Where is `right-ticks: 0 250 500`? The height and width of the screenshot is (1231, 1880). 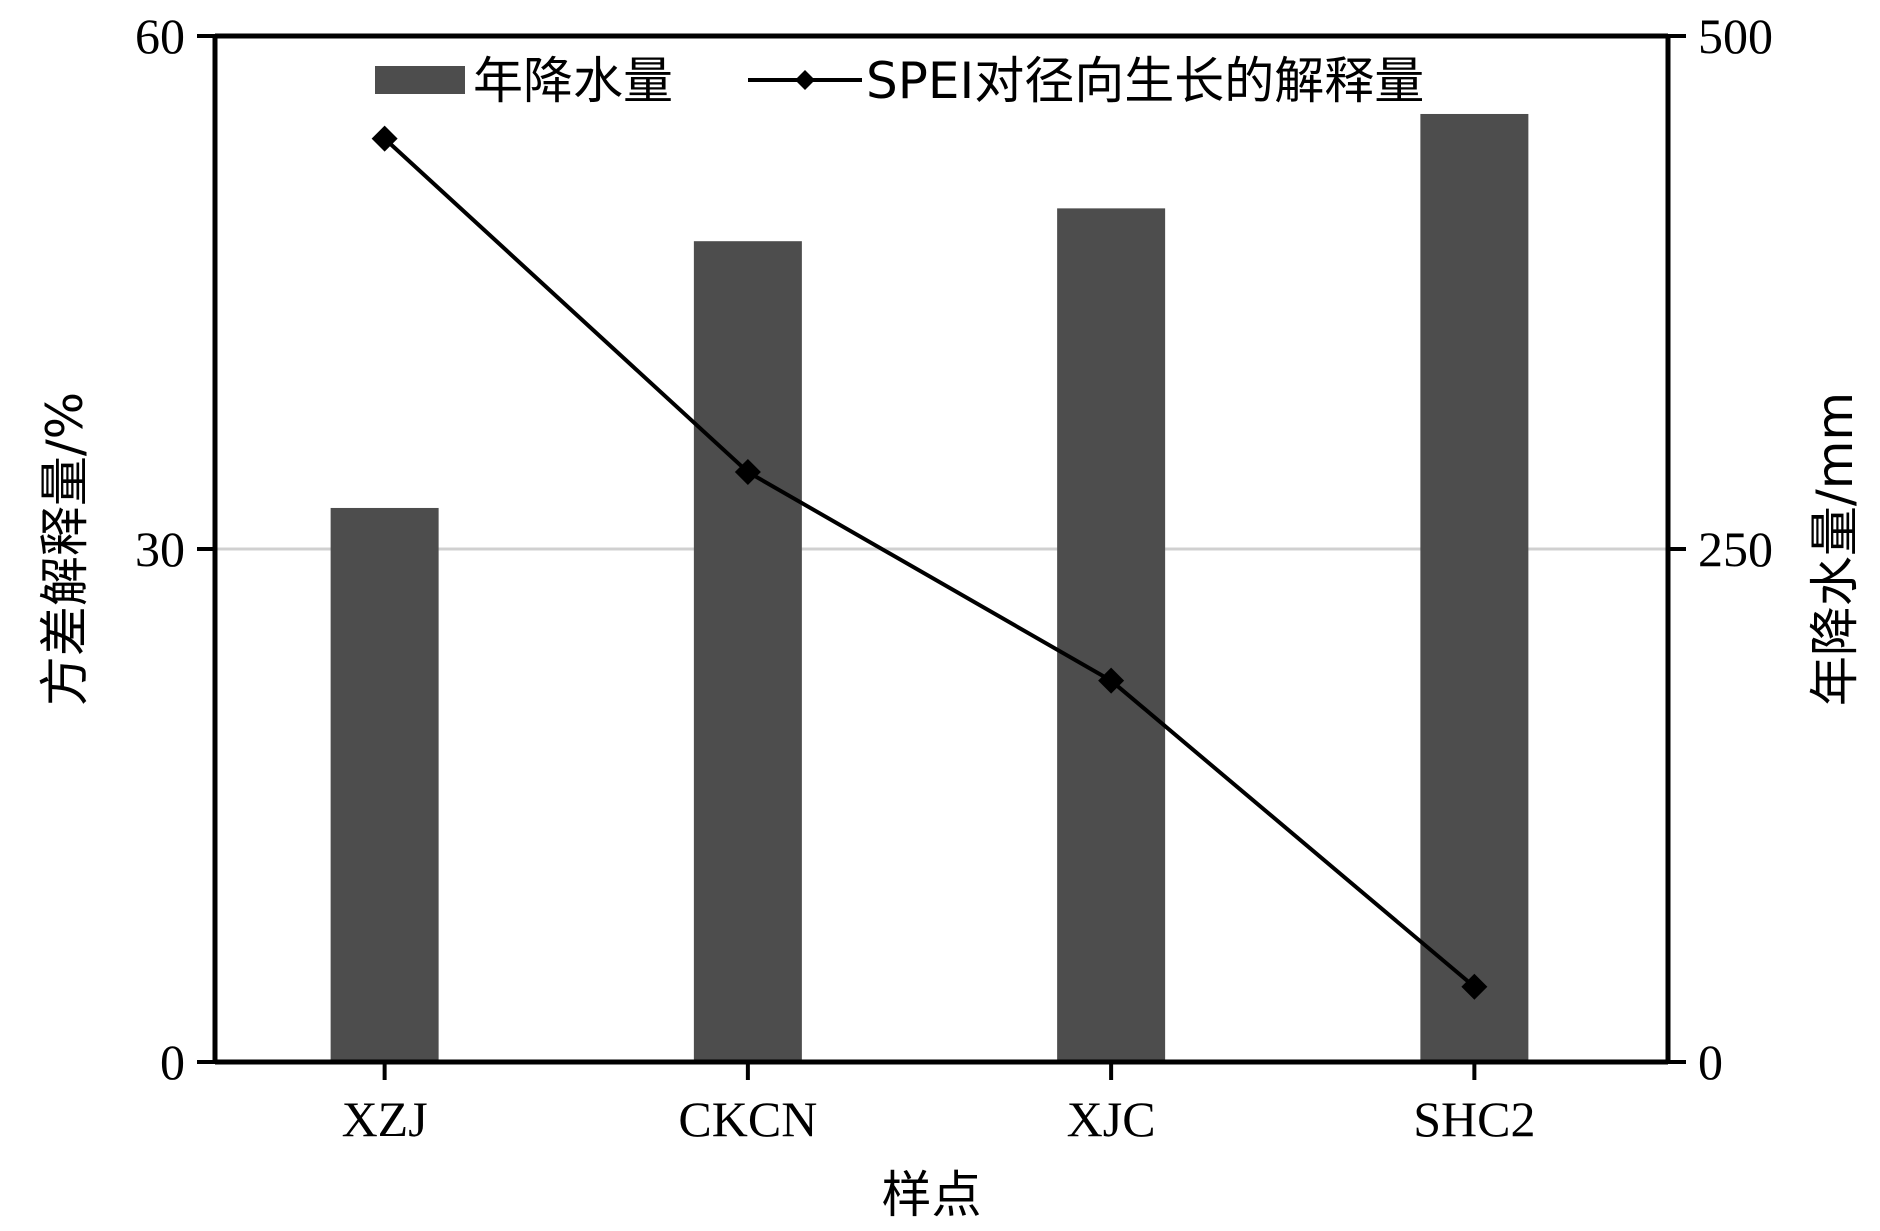
right-ticks: 0 250 500 is located at coordinates (1720, 549).